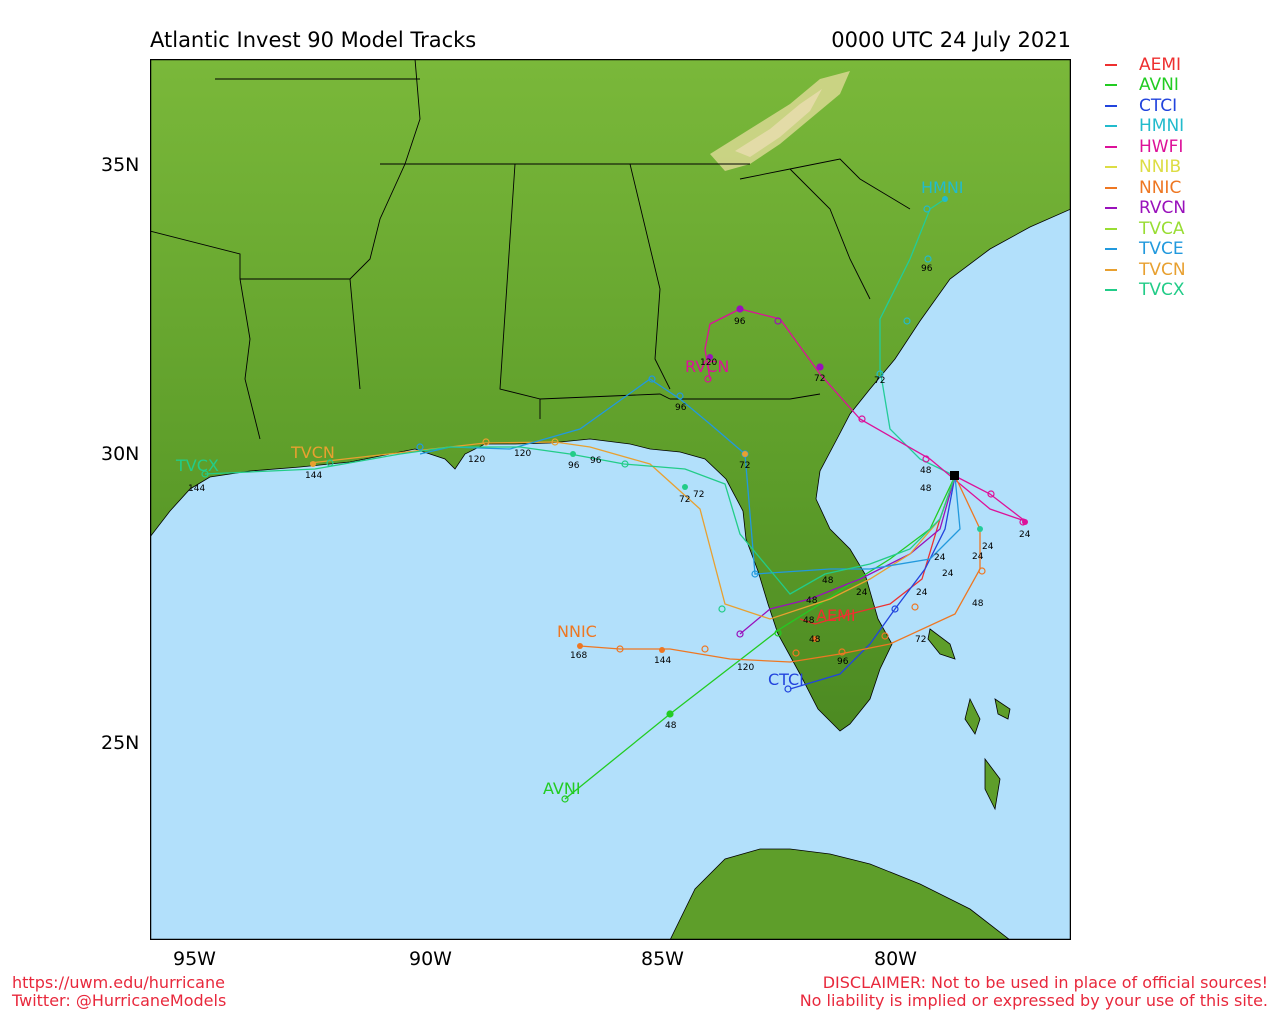 The width and height of the screenshot is (1280, 1024). I want to click on track-hwfi, so click(865, 415).